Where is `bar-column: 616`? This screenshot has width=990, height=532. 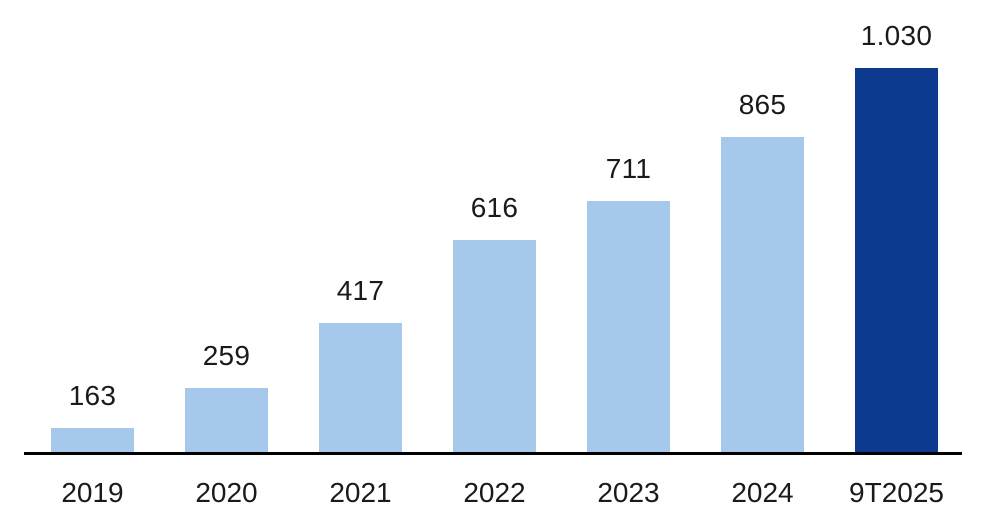 bar-column: 616 is located at coordinates (495, 323).